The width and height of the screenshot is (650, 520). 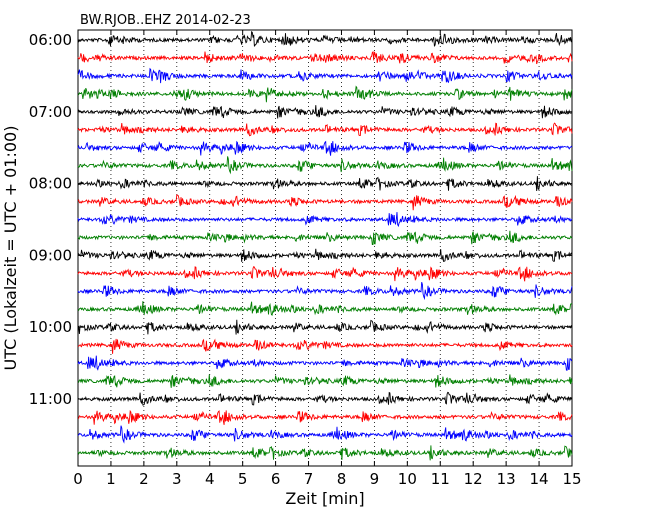 What do you see at coordinates (375, 479) in the screenshot?
I see `x-tick-label: 9` at bounding box center [375, 479].